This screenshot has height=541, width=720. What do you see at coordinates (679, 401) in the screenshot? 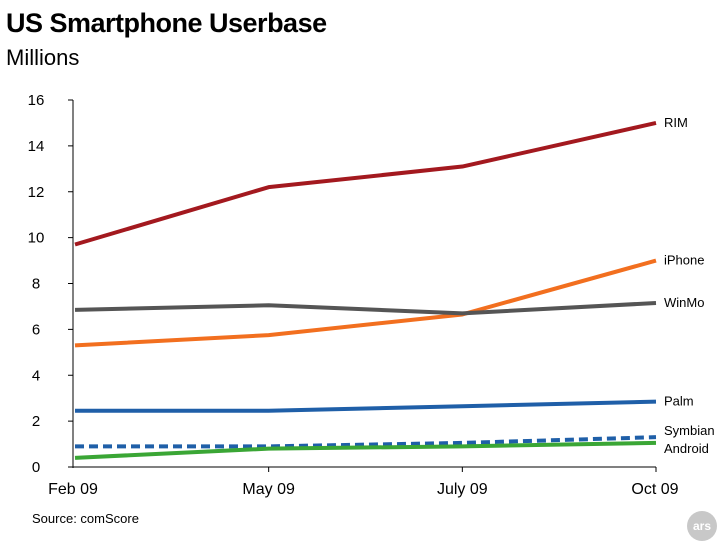
I see `palm-series-label: Palm` at bounding box center [679, 401].